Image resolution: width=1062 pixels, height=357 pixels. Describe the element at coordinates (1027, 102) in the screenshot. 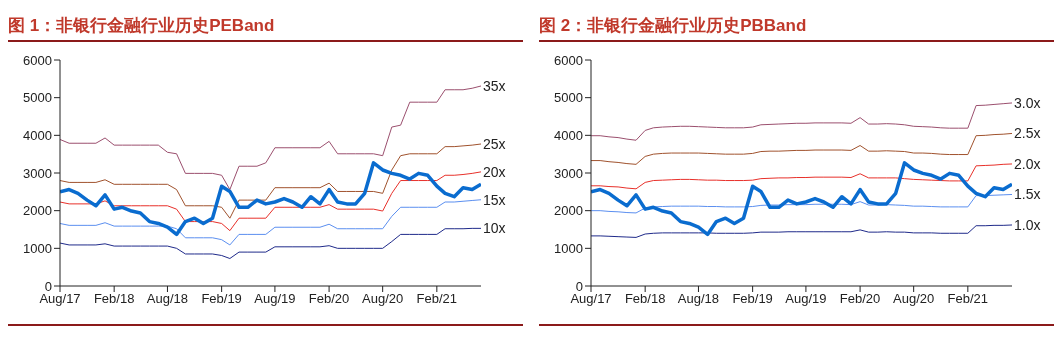

I see `series-label: 3.0x` at that location.